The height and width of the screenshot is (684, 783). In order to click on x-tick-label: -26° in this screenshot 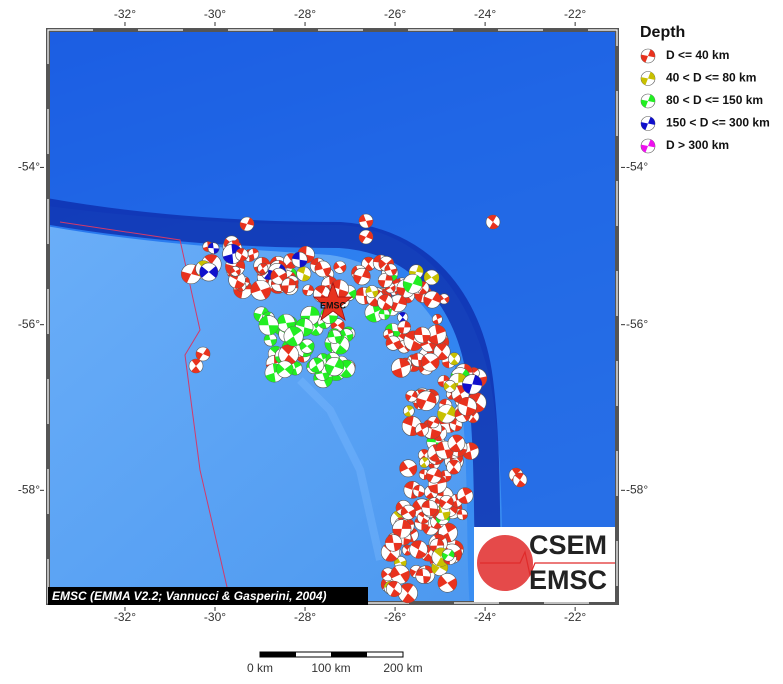, I will do `click(395, 14)`.